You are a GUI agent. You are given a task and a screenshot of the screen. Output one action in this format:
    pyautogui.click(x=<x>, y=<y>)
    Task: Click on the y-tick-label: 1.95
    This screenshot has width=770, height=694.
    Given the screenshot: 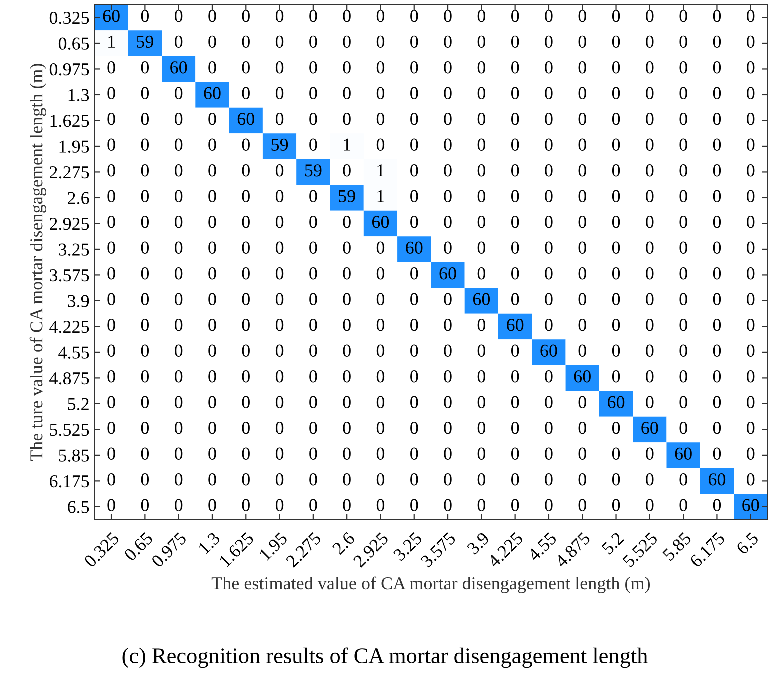 What is the action you would take?
    pyautogui.click(x=75, y=146)
    